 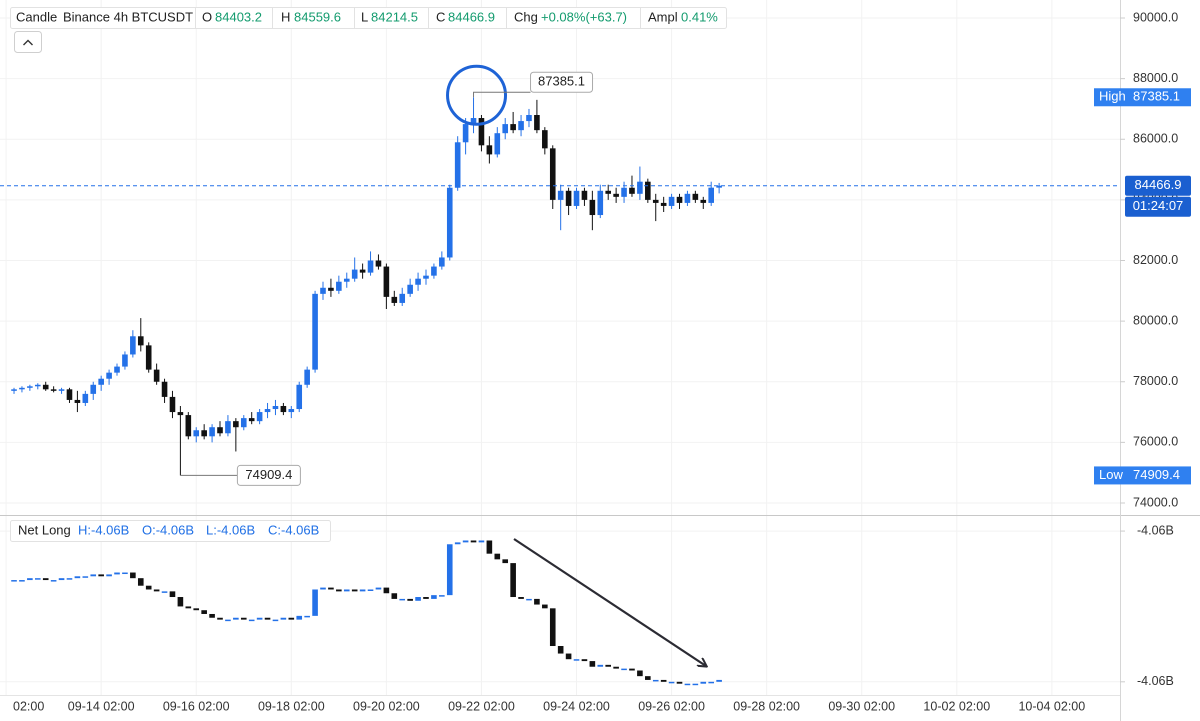 I want to click on y-tick-label: 82000.0, so click(x=1155, y=260).